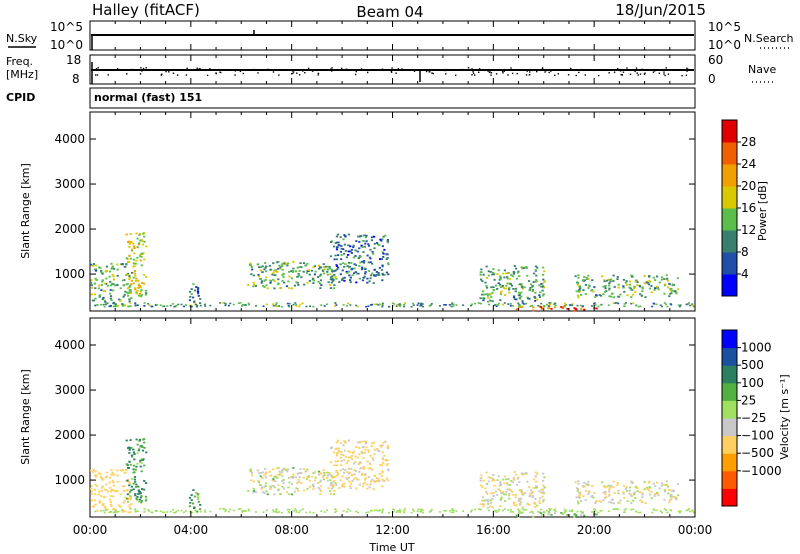 The height and width of the screenshot is (554, 800). What do you see at coordinates (400, 36) in the screenshot?
I see `nsky-panel: 10^5 10^0 10^5 10^0 N.Sky N.Search` at bounding box center [400, 36].